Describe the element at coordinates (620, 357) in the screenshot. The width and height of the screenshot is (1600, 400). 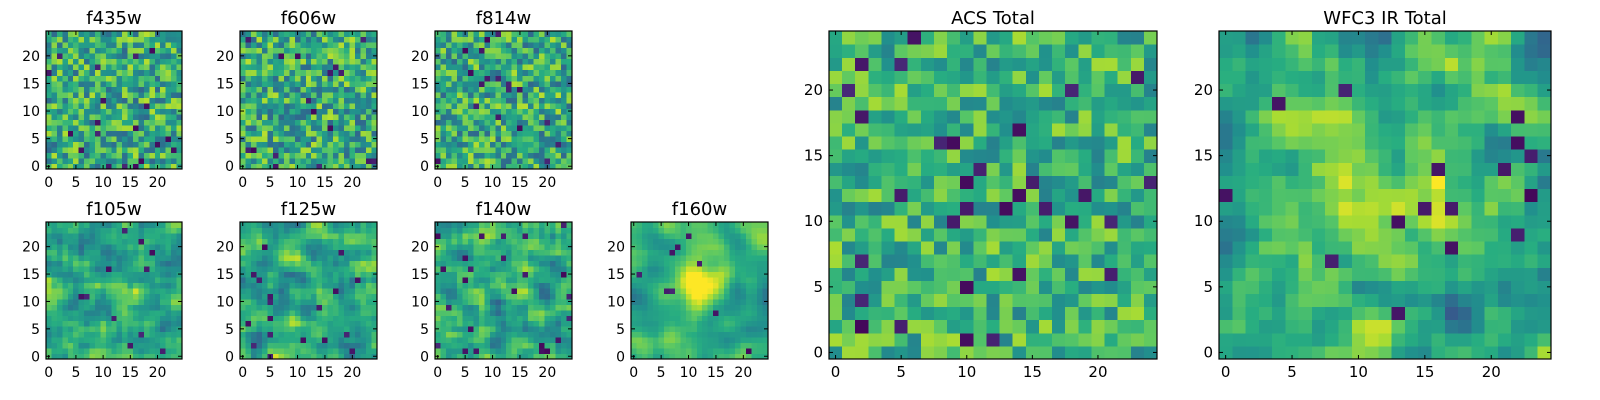
I see `y-tick-label: 0` at that location.